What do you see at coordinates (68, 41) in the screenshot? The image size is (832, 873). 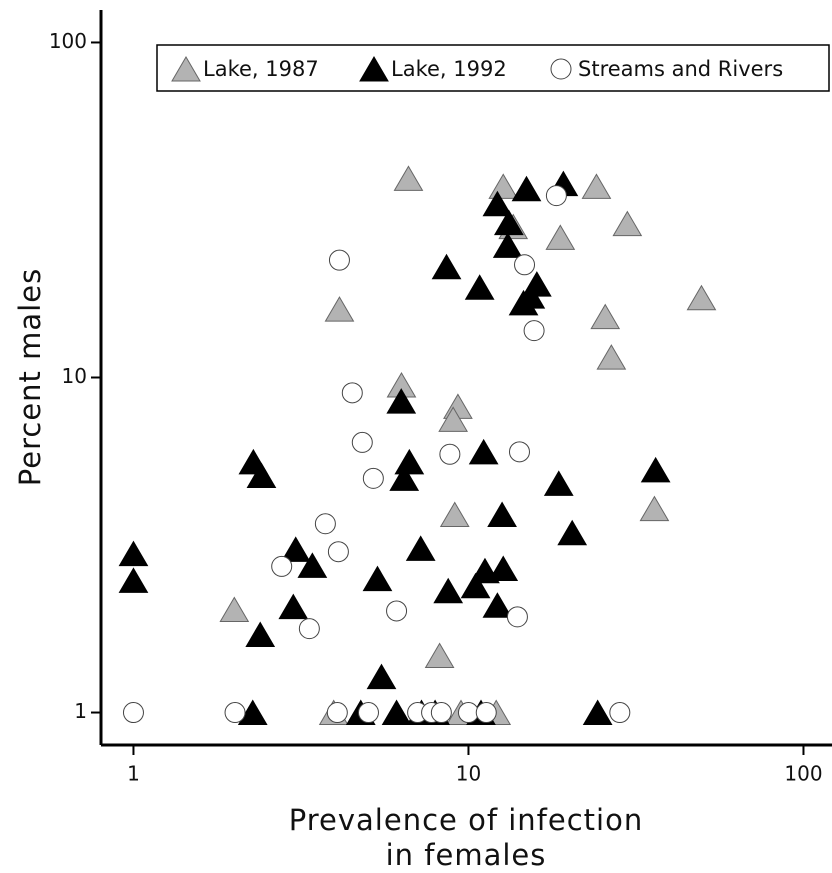 I see `y-tick-label: 100` at bounding box center [68, 41].